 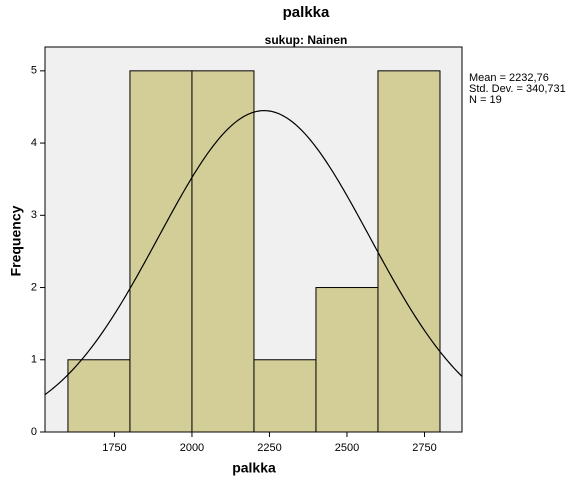 I want to click on y-tick-label: 1, so click(x=34, y=360).